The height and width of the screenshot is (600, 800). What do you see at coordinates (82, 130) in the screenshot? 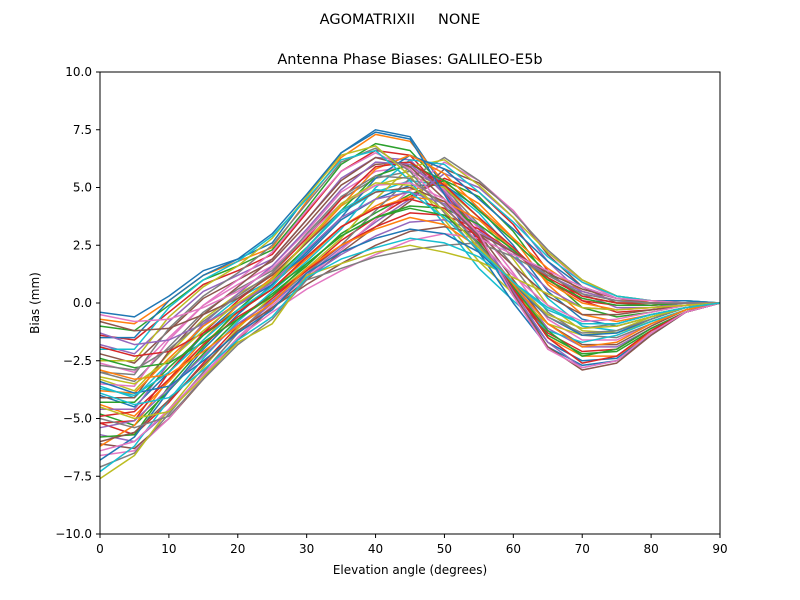
I see `y-tick-label: 7.5` at bounding box center [82, 130].